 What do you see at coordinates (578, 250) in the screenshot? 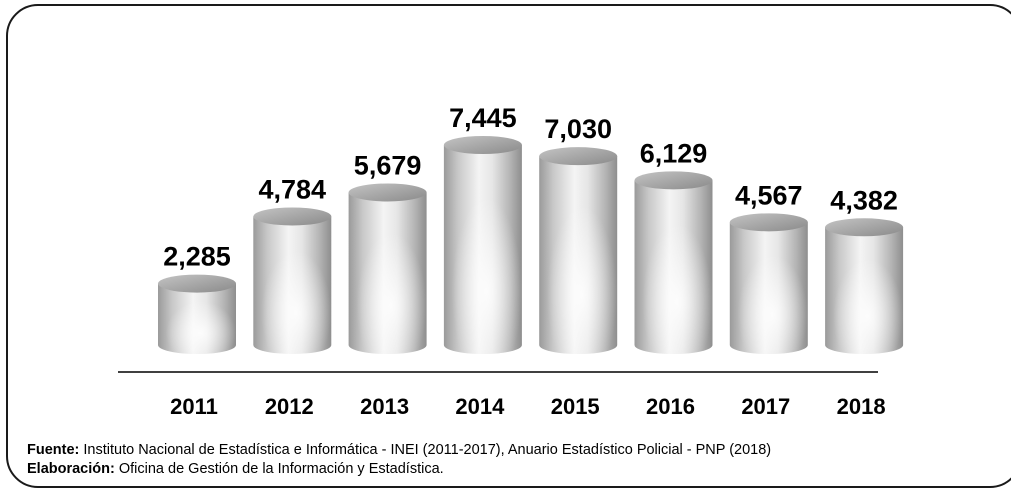
I see `bar-2015` at bounding box center [578, 250].